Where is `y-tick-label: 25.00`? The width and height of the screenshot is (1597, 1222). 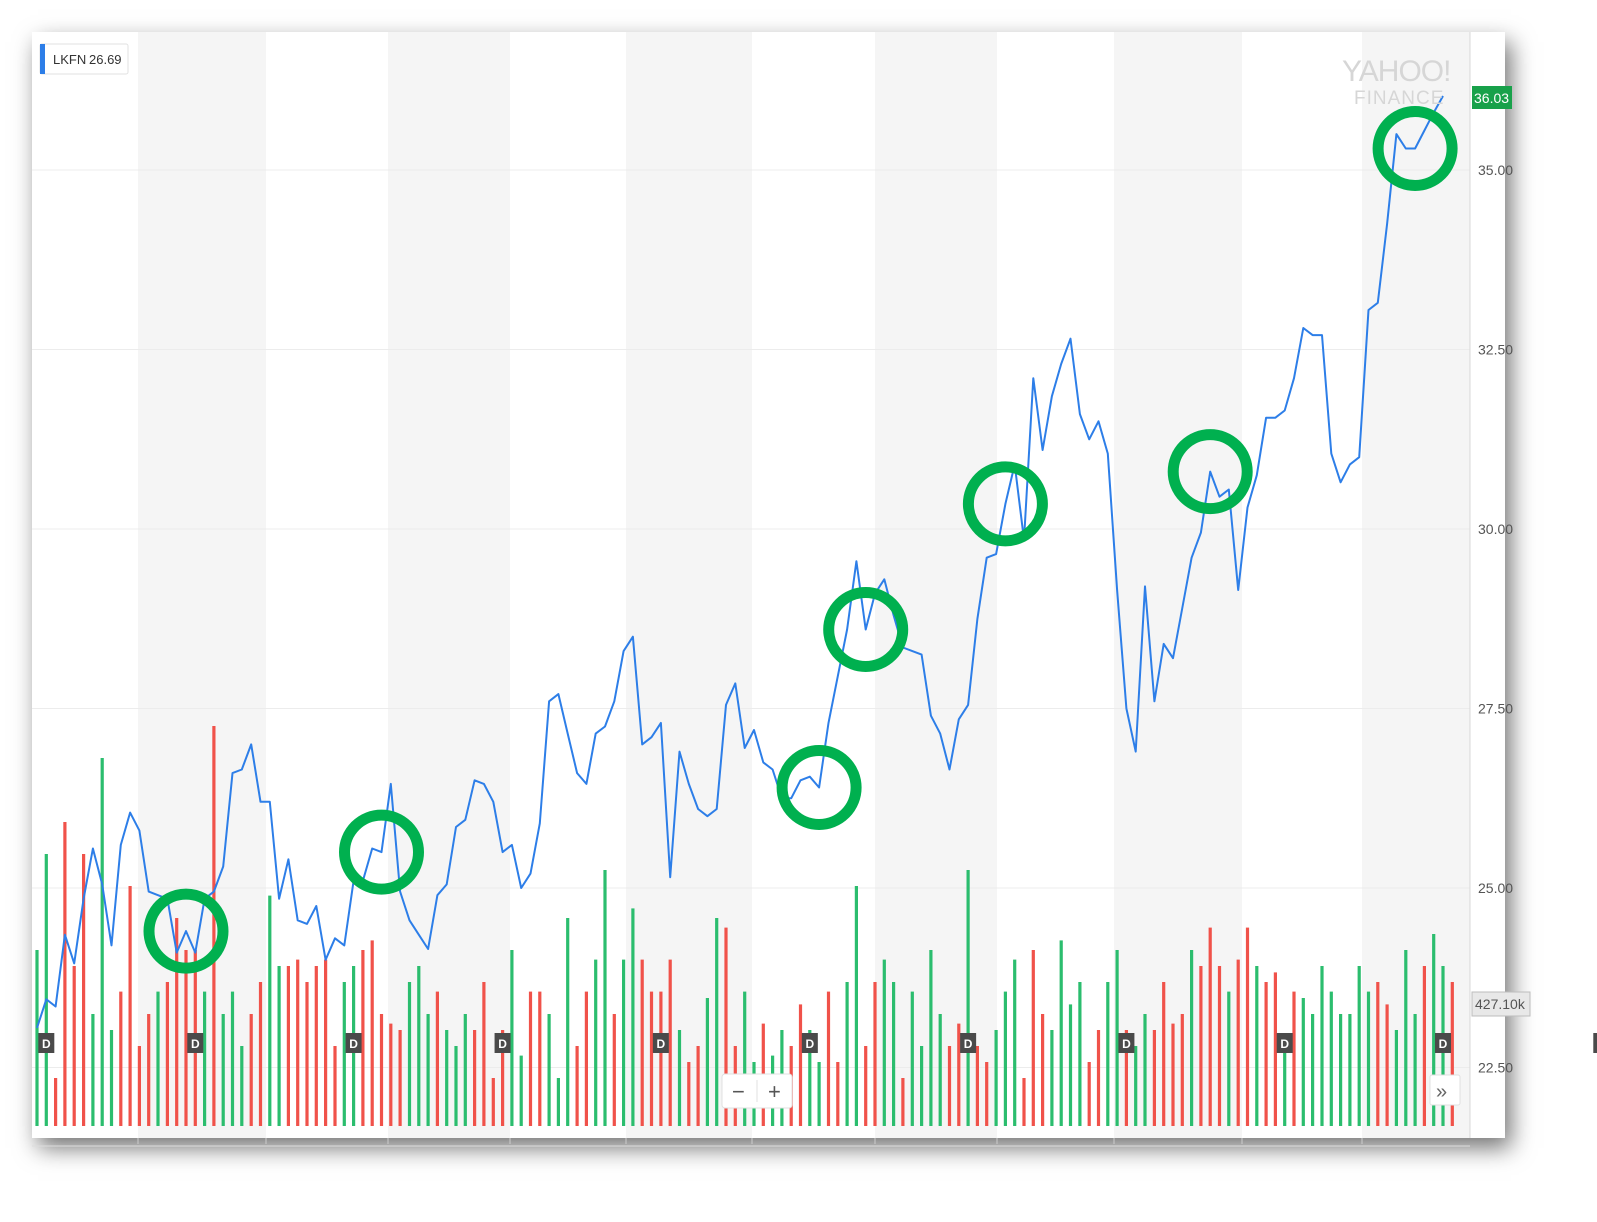
y-tick-label: 25.00 is located at coordinates (1495, 888).